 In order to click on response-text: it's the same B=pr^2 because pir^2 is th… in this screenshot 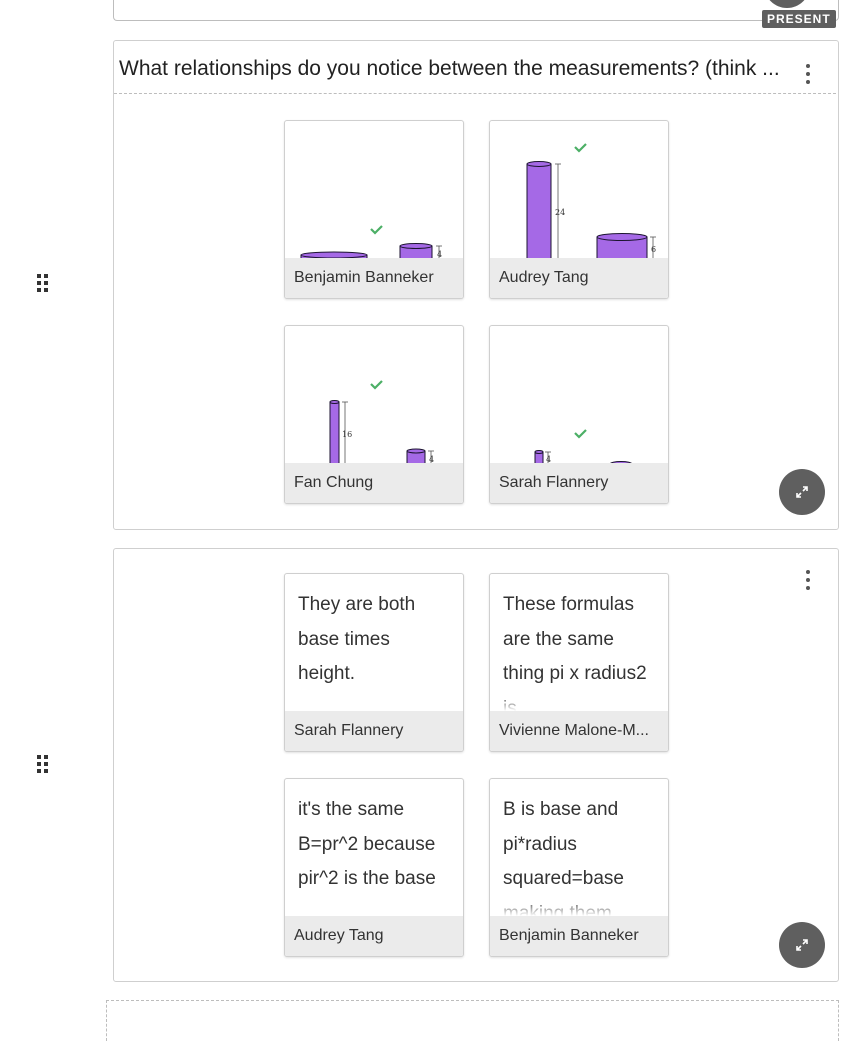, I will do `click(367, 844)`.